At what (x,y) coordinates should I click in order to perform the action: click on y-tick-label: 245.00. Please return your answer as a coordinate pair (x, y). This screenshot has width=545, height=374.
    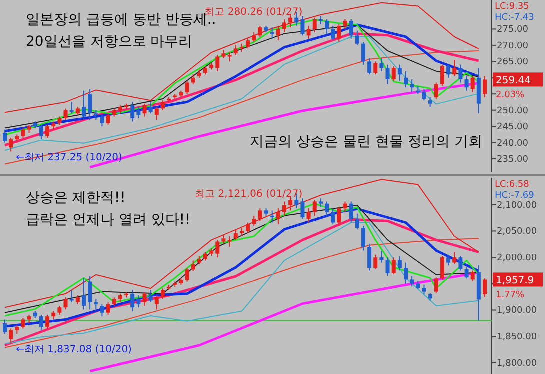
    Looking at the image, I should click on (513, 127).